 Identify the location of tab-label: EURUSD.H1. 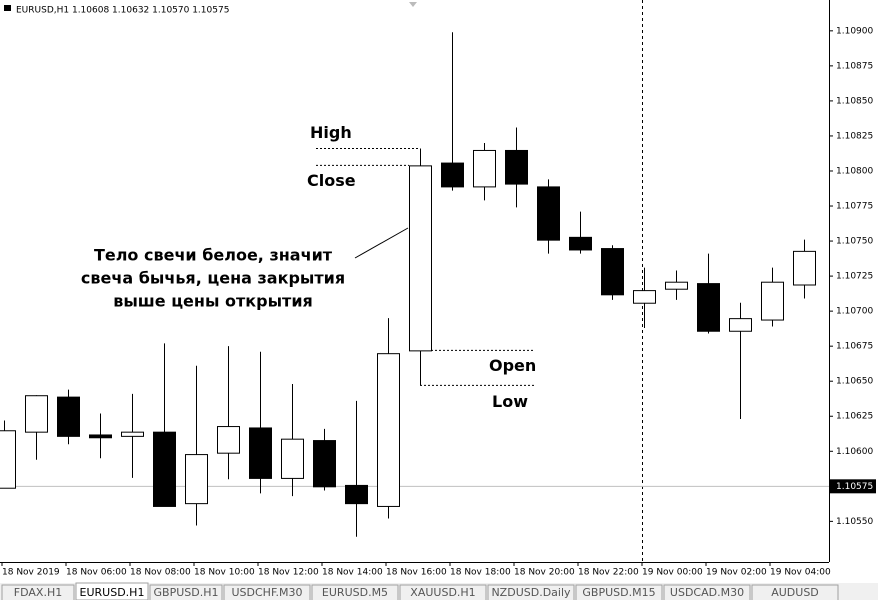
(112, 592).